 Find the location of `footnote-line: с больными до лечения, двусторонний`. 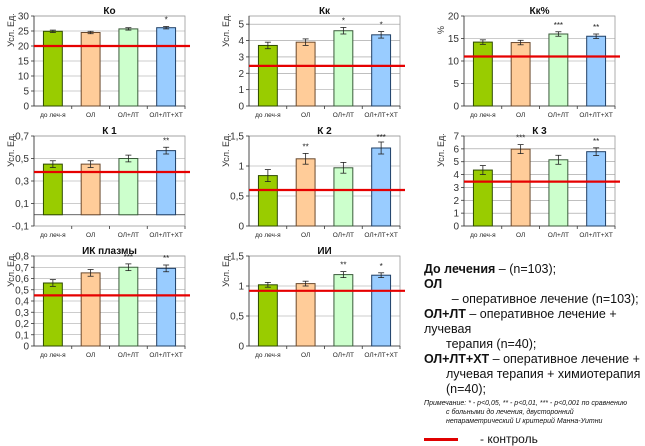

footnote-line: с больными до лечения, двусторонний is located at coordinates (510, 412).